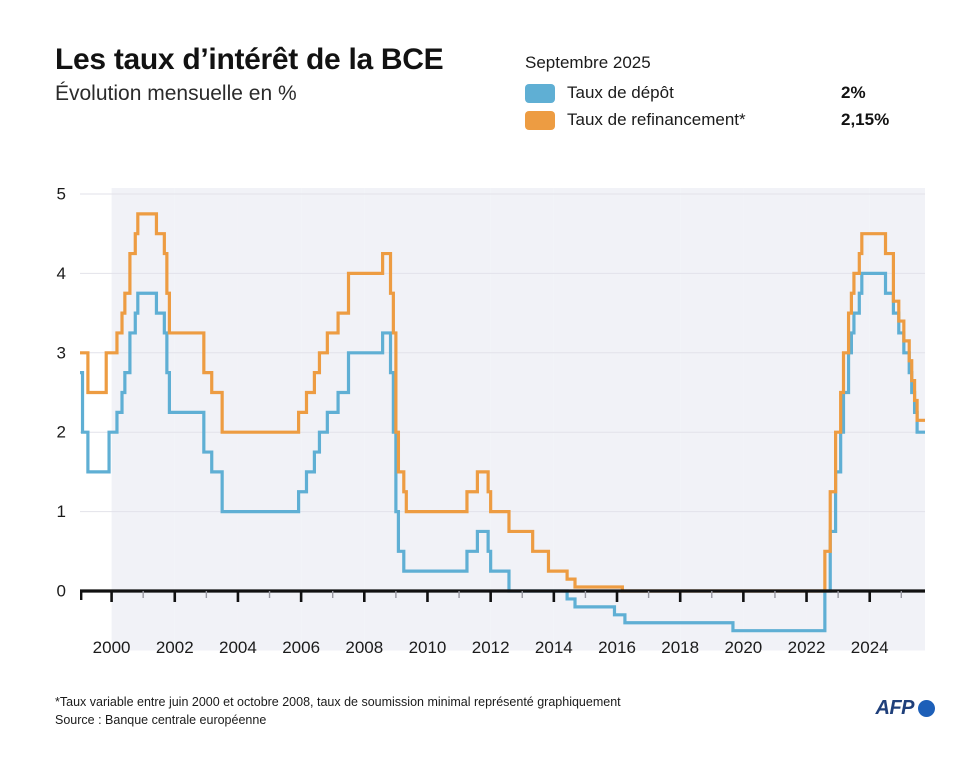  Describe the element at coordinates (554, 647) in the screenshot. I see `x-axis-tick-label: 2014` at that location.